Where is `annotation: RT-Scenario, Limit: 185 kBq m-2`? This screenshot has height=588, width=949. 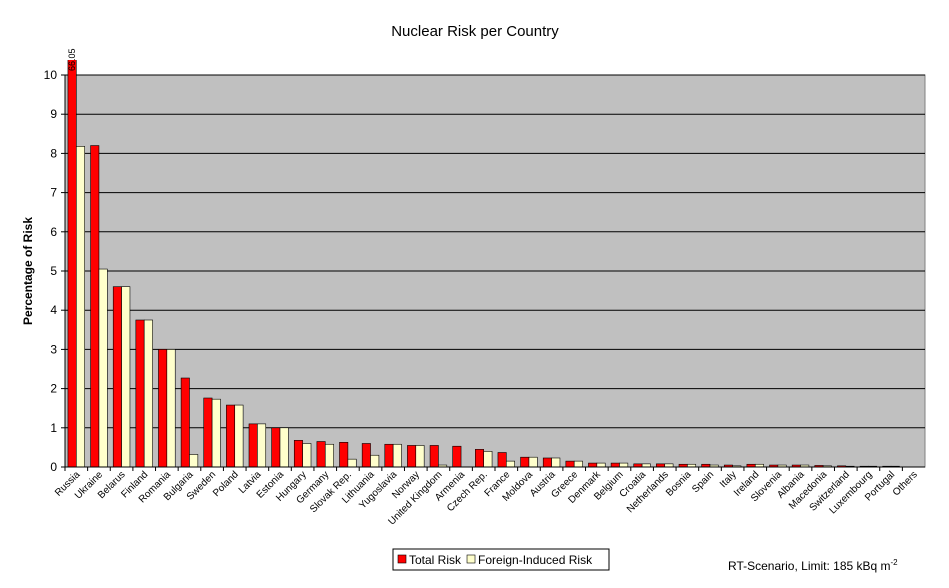
annotation: RT-Scenario, Limit: 185 kBq m-2 is located at coordinates (813, 565).